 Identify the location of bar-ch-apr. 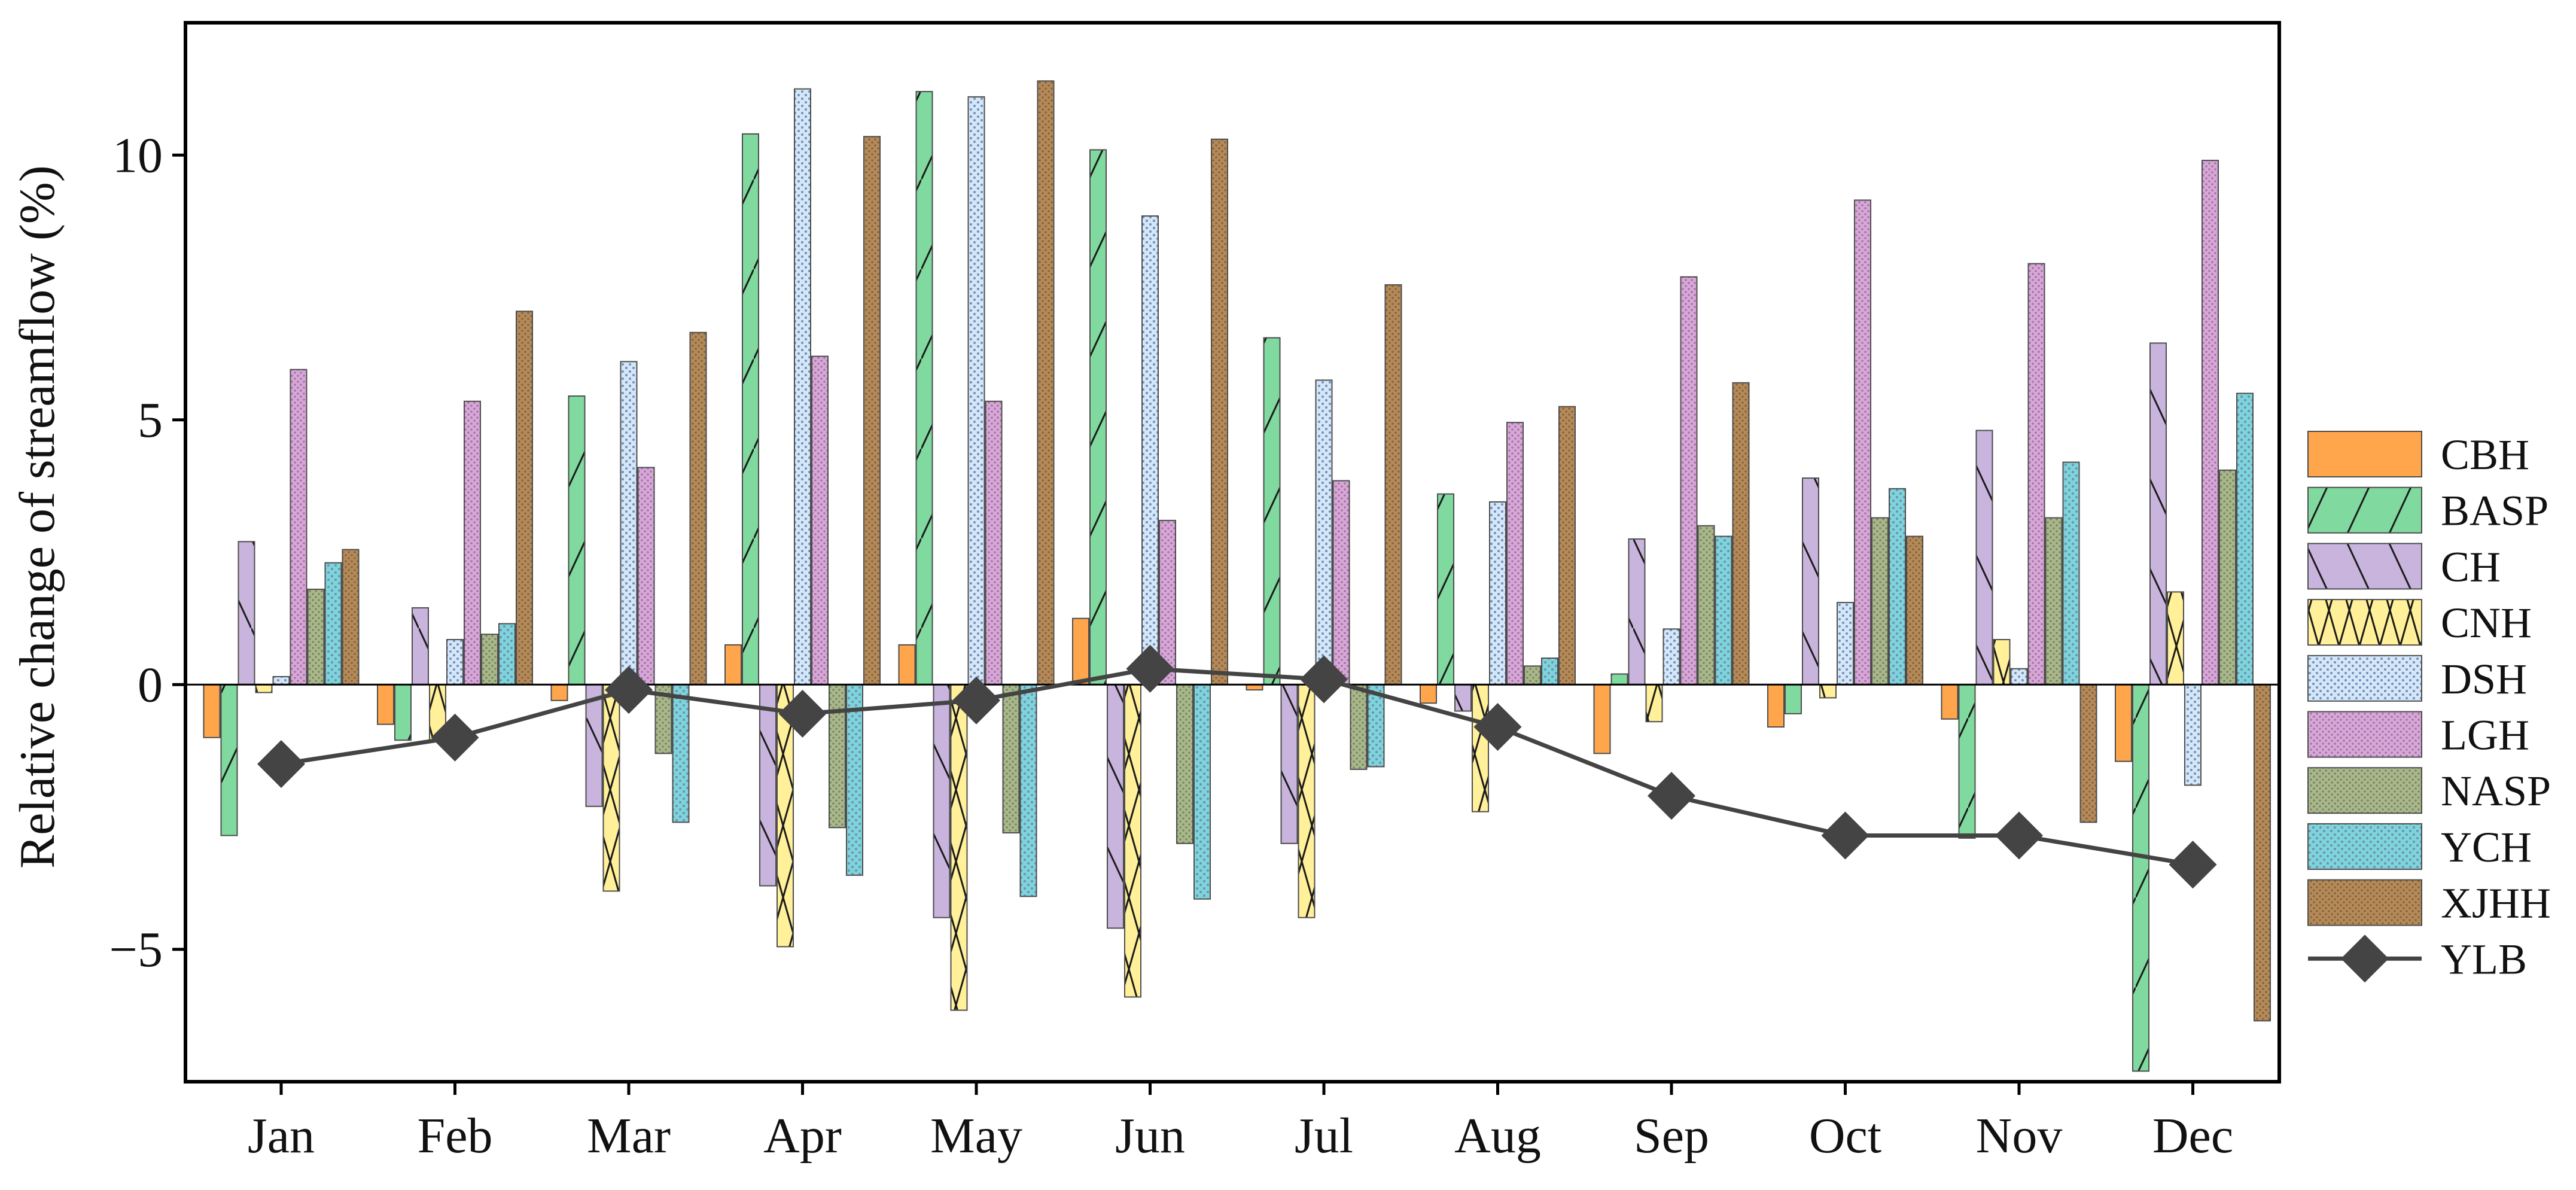
(768, 785).